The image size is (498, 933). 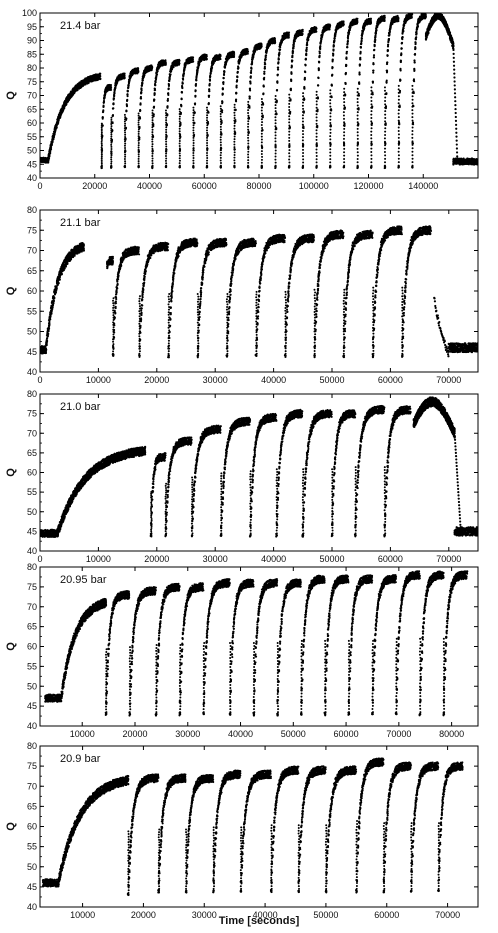 I want to click on y-tick-label: 80, so click(x=32, y=68).